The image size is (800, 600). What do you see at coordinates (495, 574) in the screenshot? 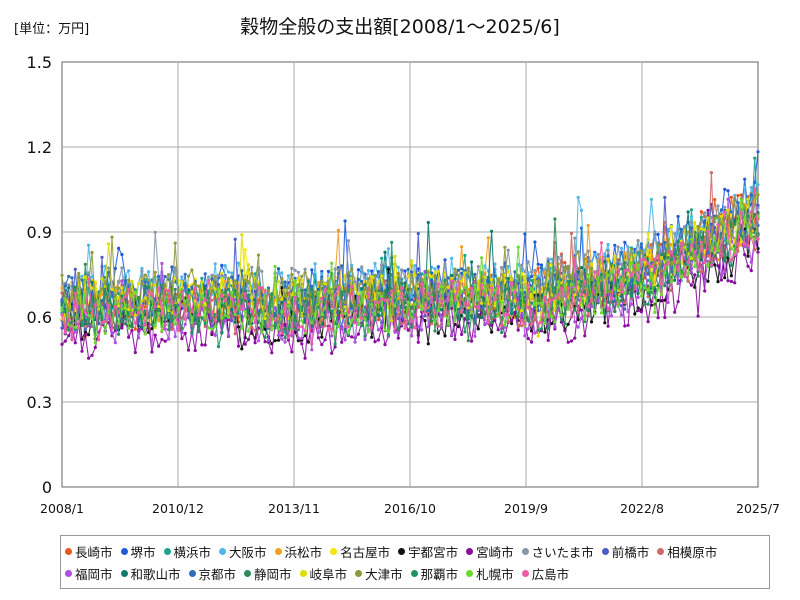
I see `legend-label: 札幌市` at bounding box center [495, 574].